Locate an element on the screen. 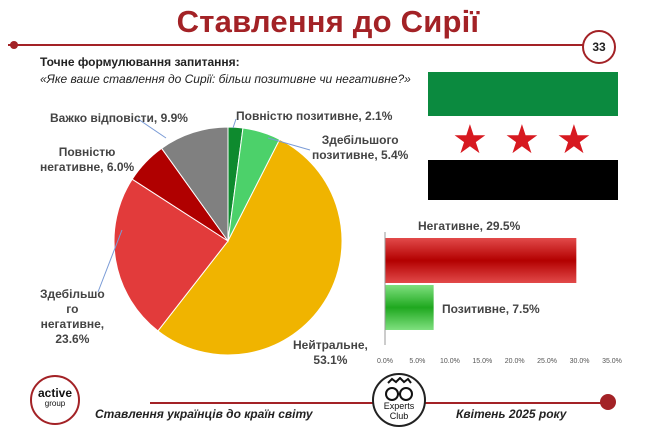 The image size is (656, 441). pie-label-full-negative: Повністю негативне, 6.0% is located at coordinates (87, 160).